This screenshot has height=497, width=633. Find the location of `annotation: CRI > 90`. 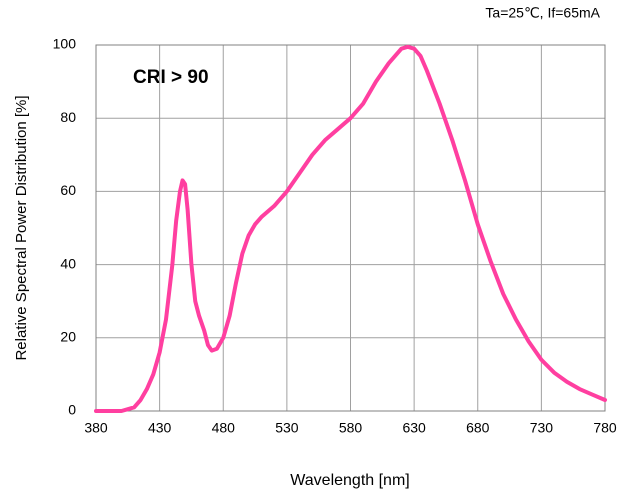

annotation: CRI > 90 is located at coordinates (171, 77).